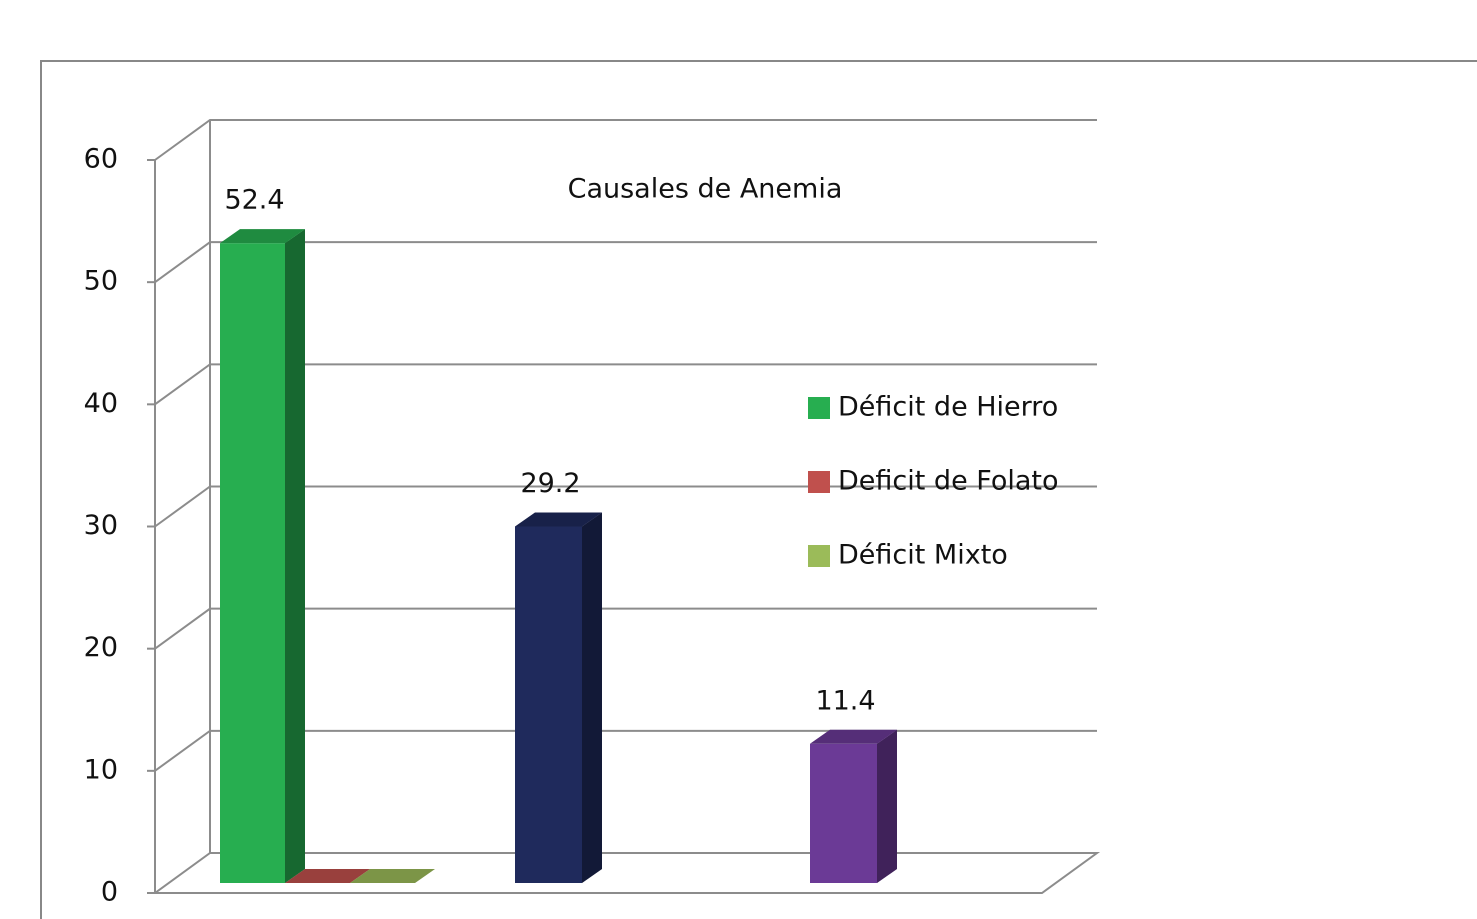 The image size is (1477, 919). What do you see at coordinates (101, 159) in the screenshot?
I see `y-tick-label: 60` at bounding box center [101, 159].